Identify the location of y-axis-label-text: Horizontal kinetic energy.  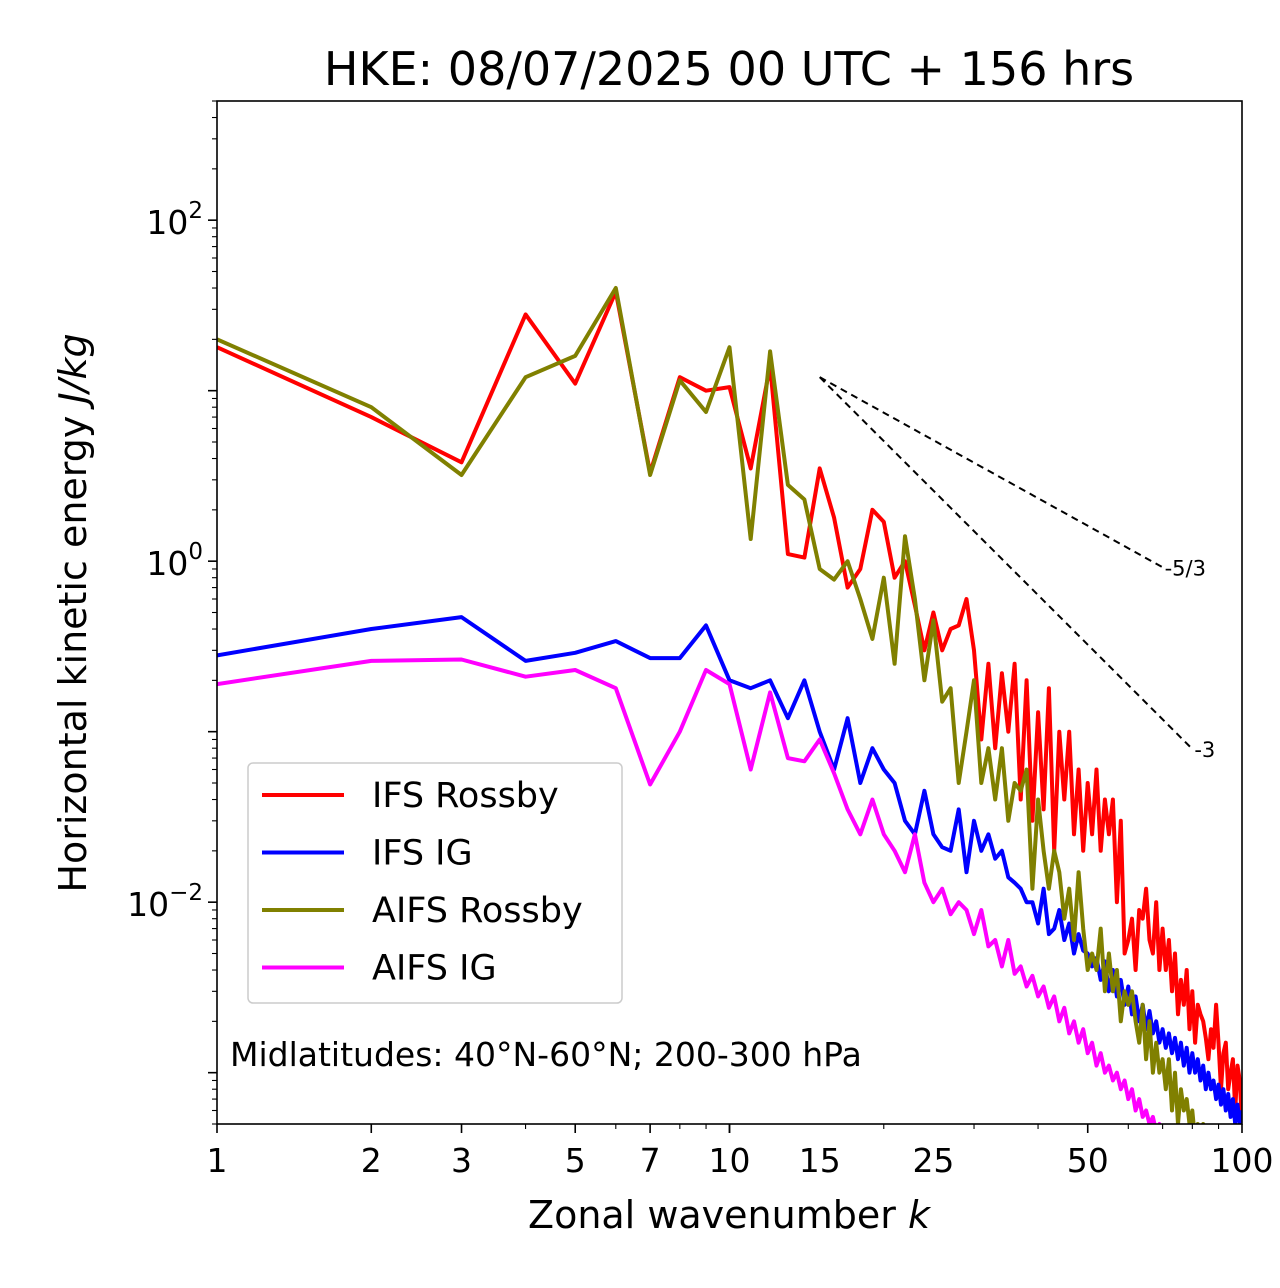
(73, 648).